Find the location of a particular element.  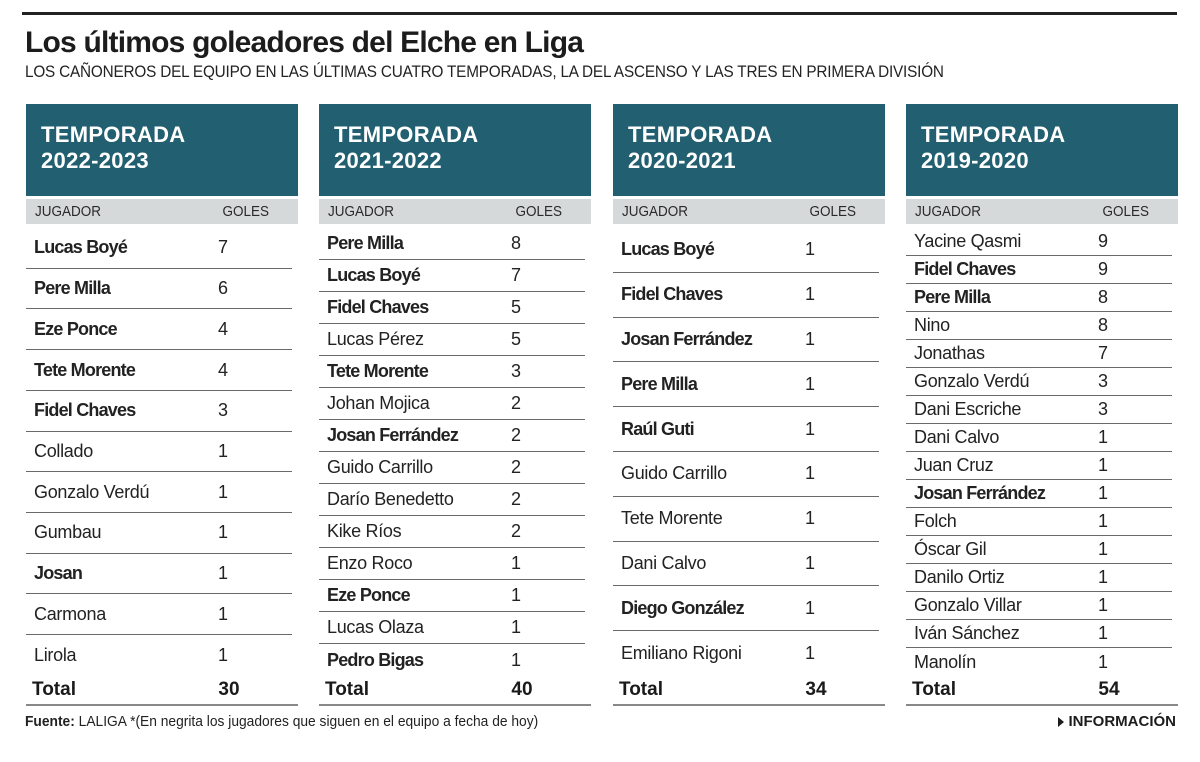

table-row: Pedro Bigas 1 is located at coordinates (452, 660).